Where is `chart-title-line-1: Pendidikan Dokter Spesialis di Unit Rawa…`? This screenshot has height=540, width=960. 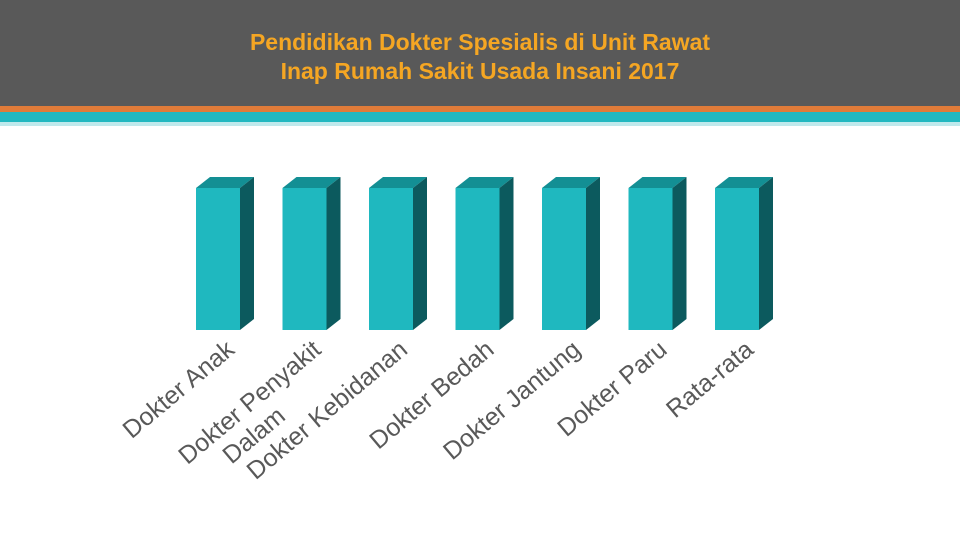
chart-title-line-1: Pendidikan Dokter Spesialis di Unit Rawa… is located at coordinates (480, 42).